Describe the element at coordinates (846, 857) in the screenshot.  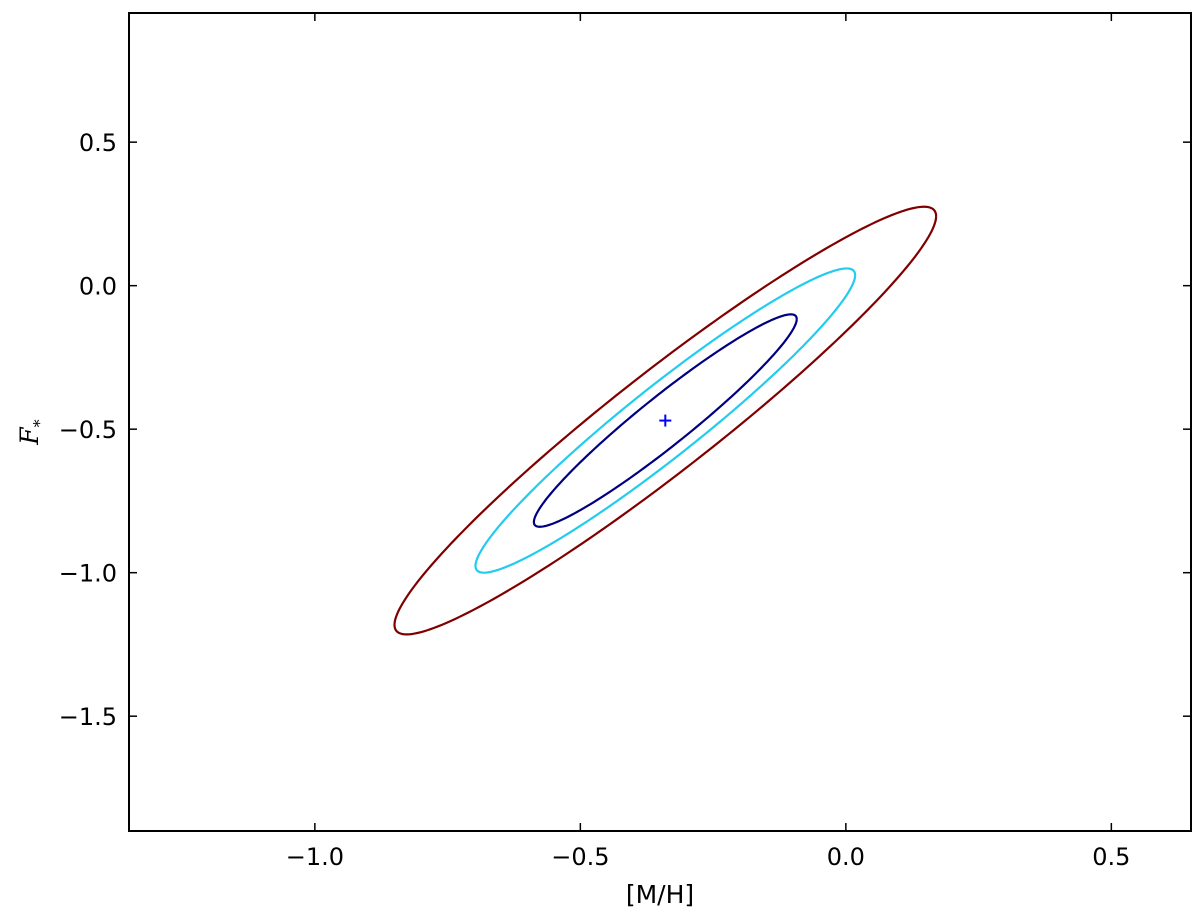
I see `x-tick-label: 0.0` at that location.